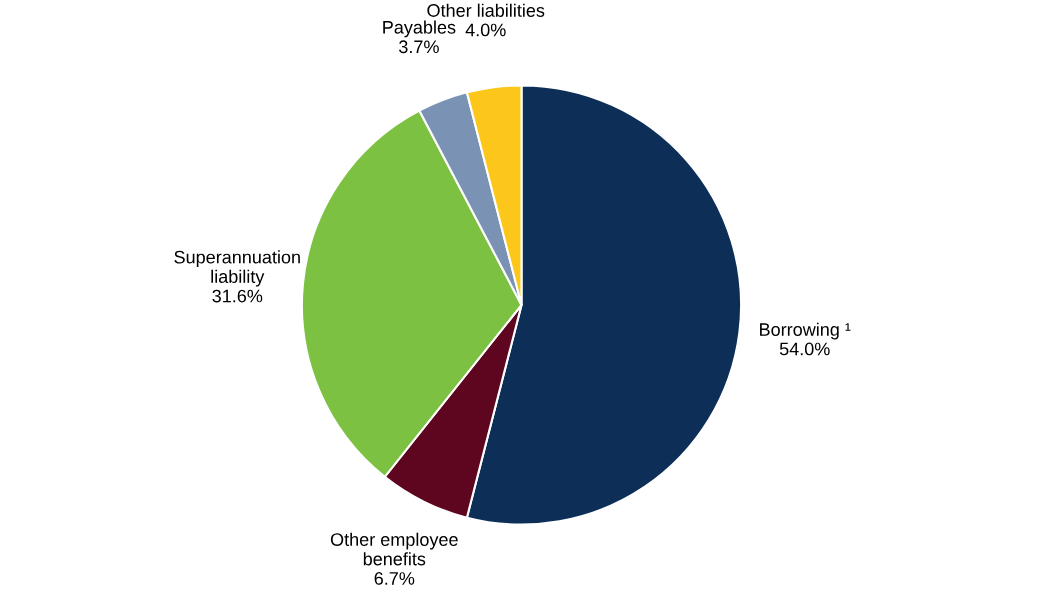 Image resolution: width=1043 pixels, height=610 pixels. Describe the element at coordinates (237, 296) in the screenshot. I see `data-label: 31.6%` at that location.